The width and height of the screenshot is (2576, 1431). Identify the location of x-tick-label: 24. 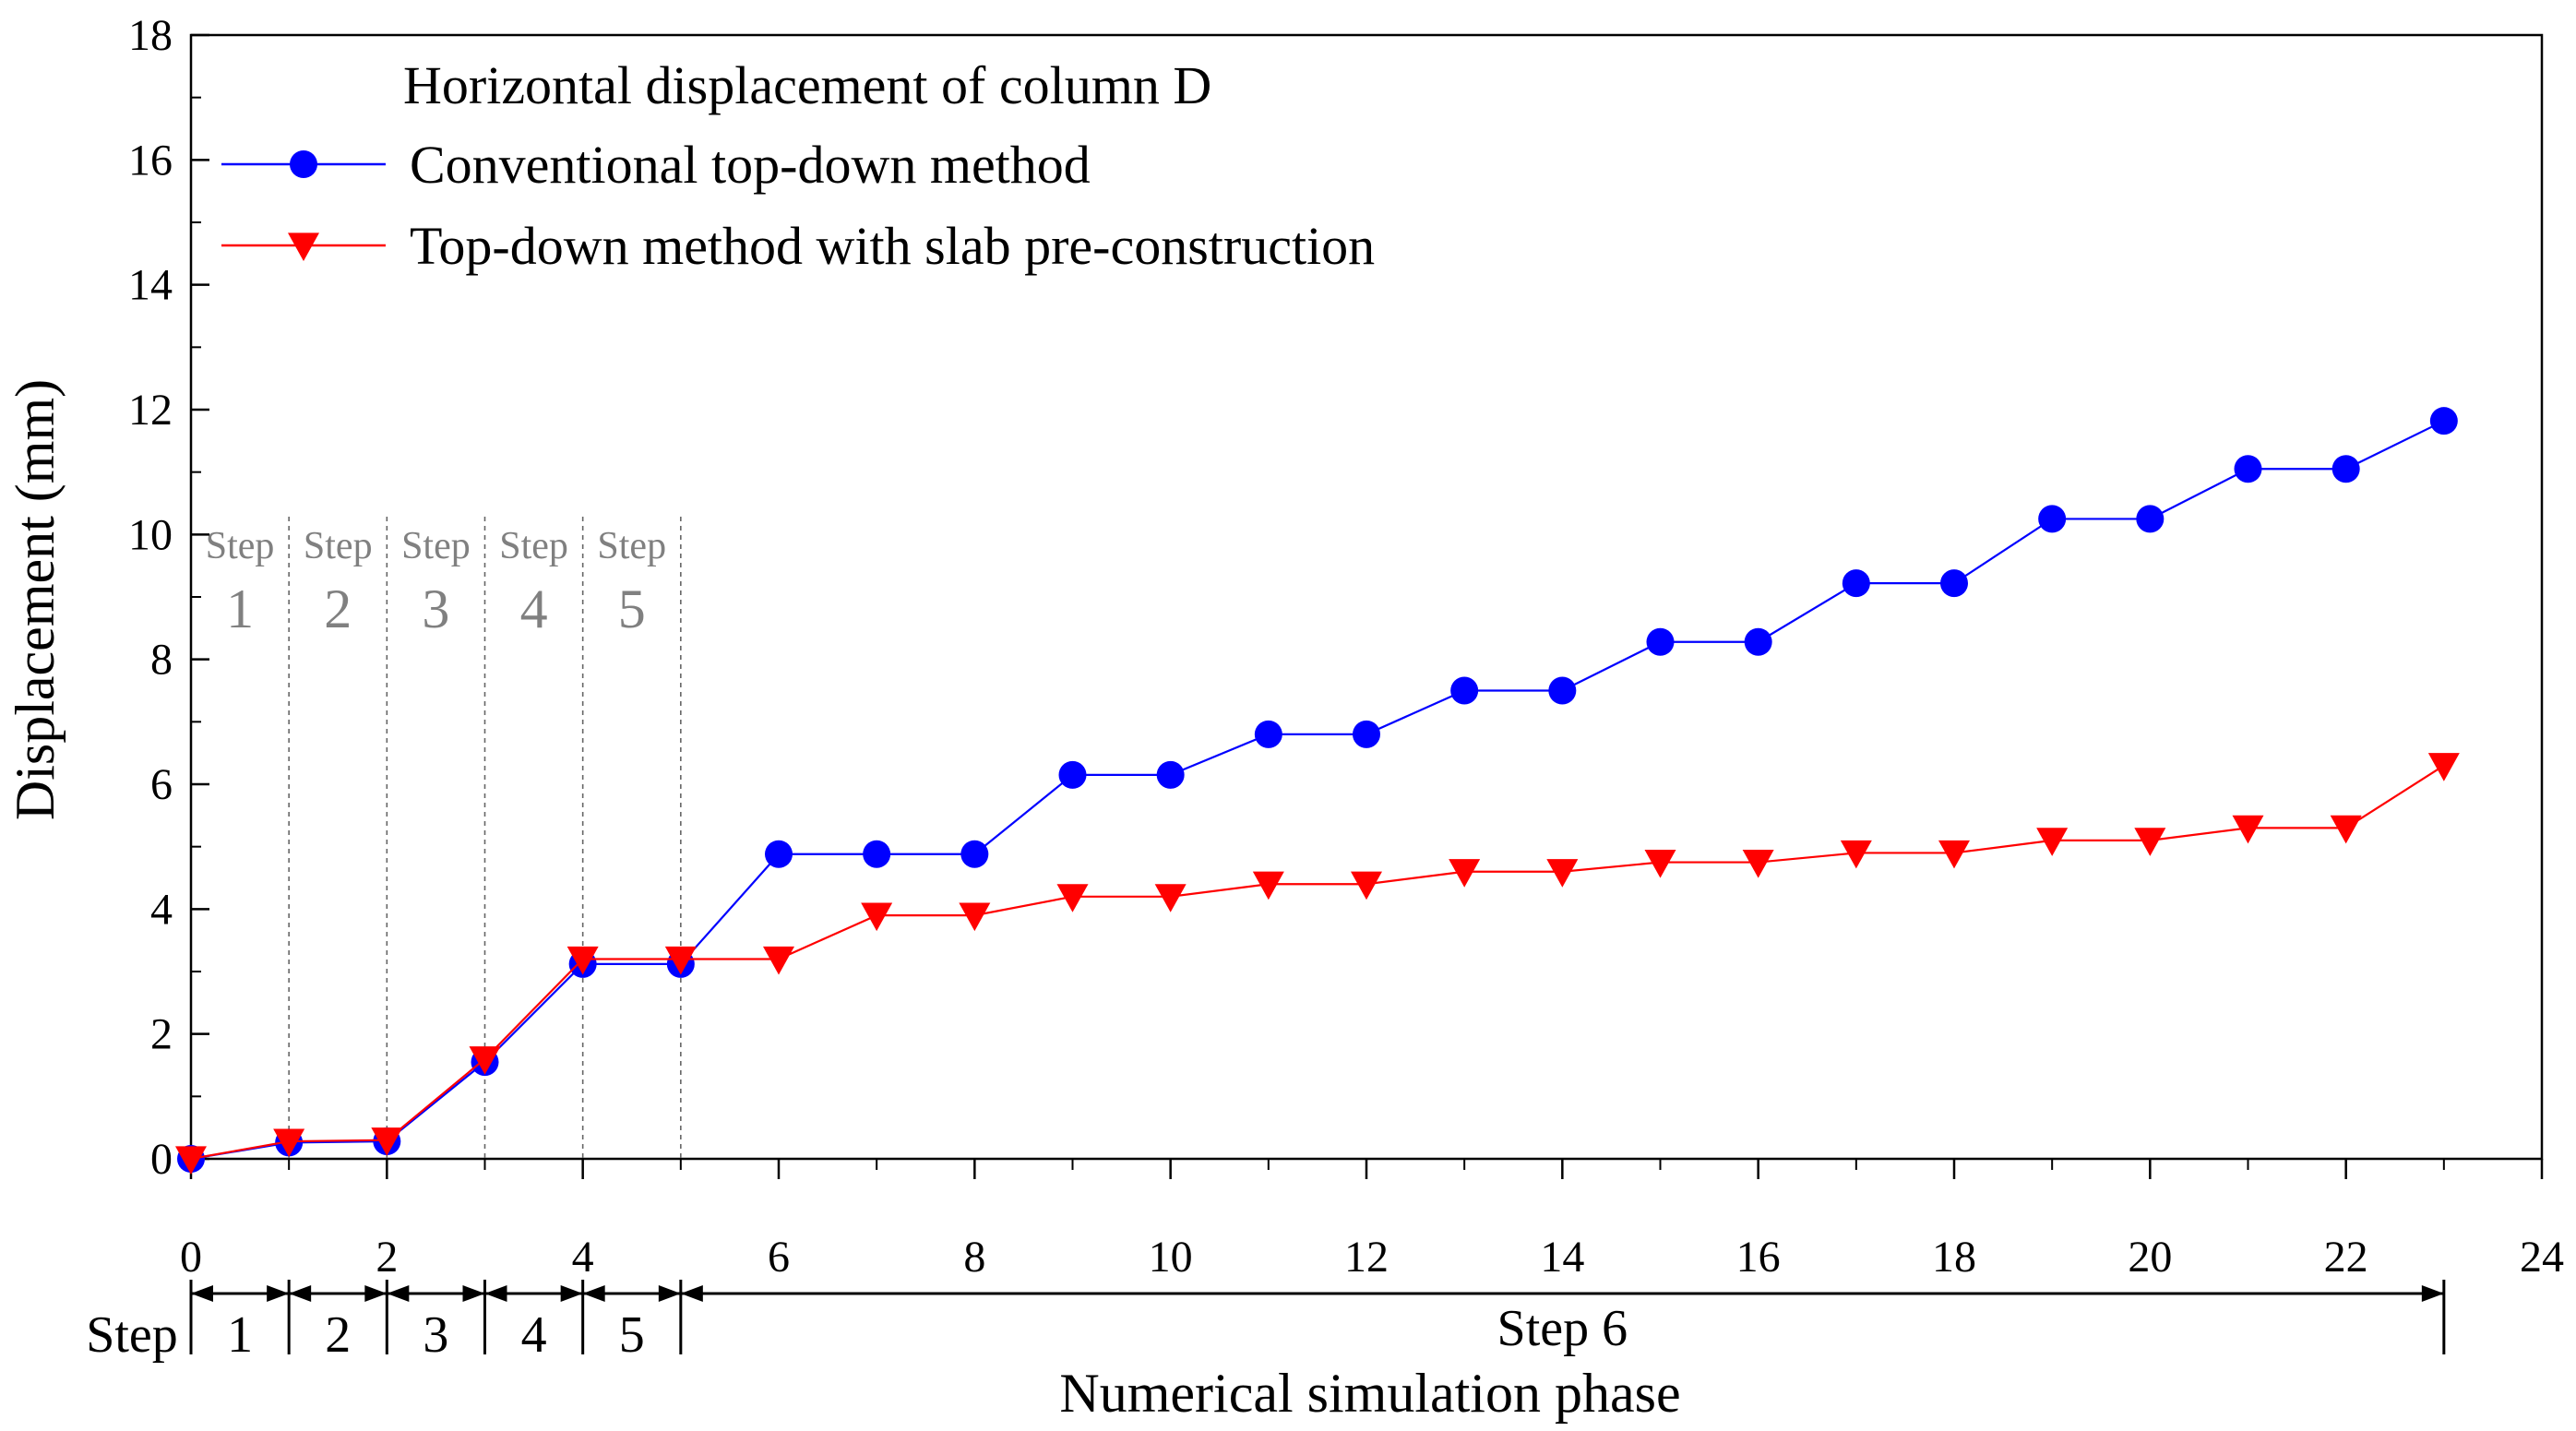
(2542, 1257).